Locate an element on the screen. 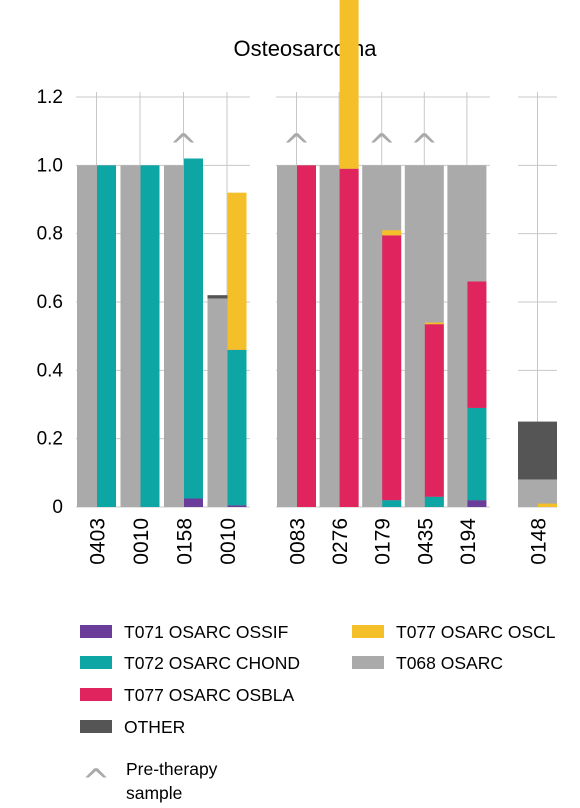 This screenshot has width=580, height=808. pre-therapy-caret-legend: ^ is located at coordinates (96, 782).